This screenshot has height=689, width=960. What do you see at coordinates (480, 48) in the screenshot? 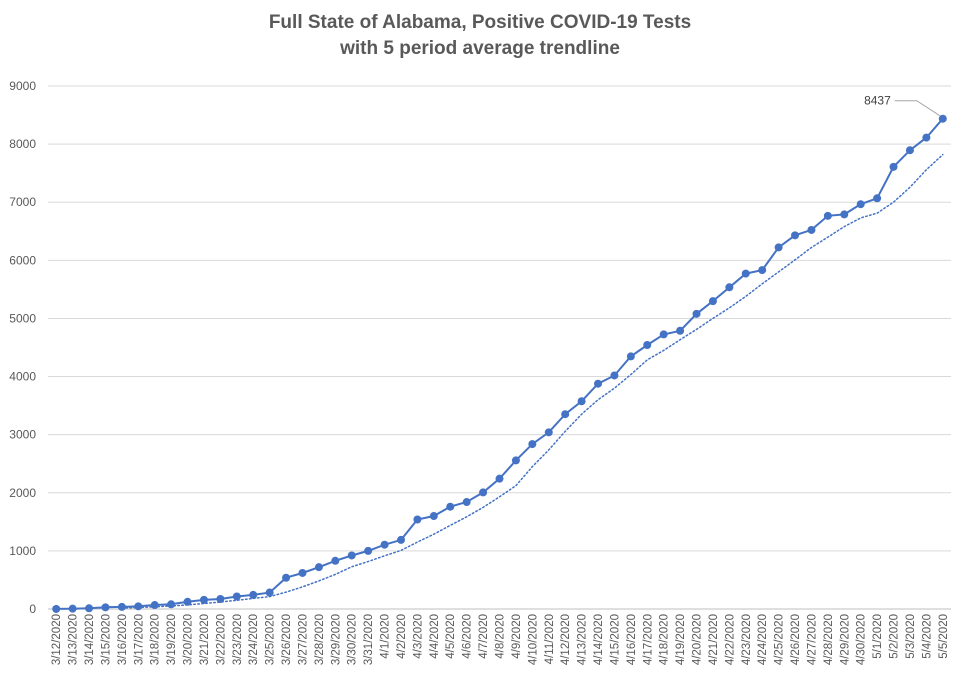
I see `chart-subtitle: with 5 period average trendline` at bounding box center [480, 48].